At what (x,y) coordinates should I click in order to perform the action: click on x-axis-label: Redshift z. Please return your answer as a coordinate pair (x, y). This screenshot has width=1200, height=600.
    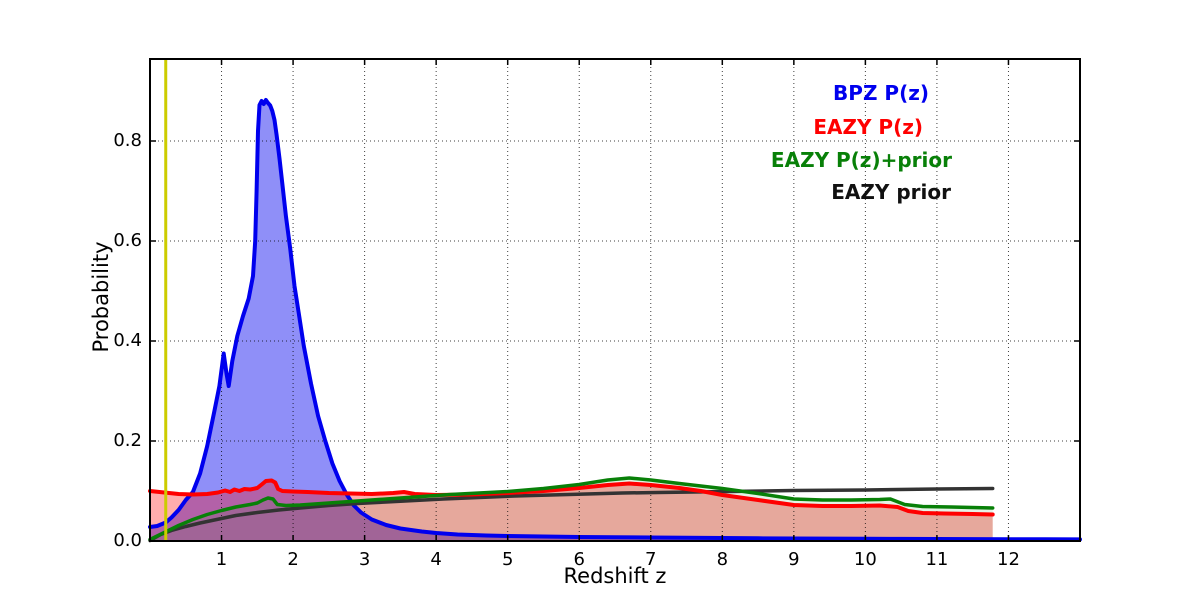
    Looking at the image, I should click on (615, 576).